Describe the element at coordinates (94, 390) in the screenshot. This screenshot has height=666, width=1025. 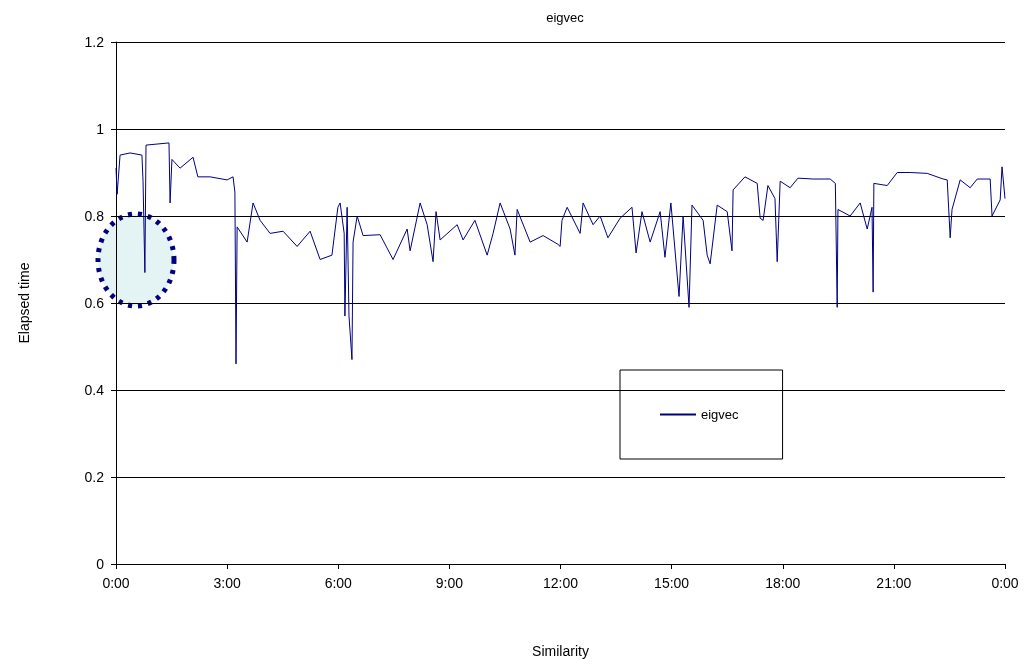
I see `y-tick-label: 0.4` at that location.